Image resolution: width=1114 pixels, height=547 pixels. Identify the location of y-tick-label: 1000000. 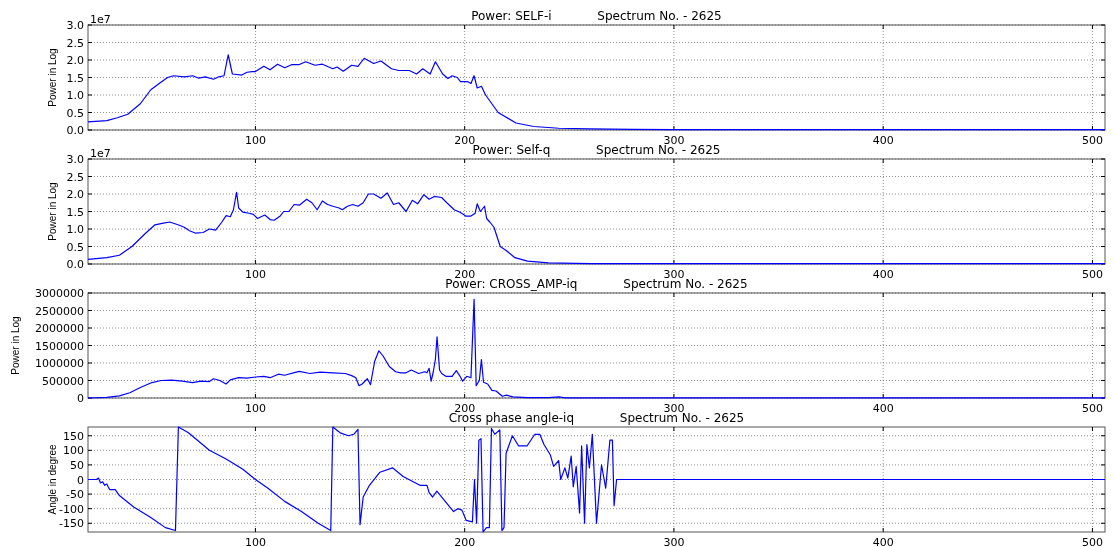
(59, 363).